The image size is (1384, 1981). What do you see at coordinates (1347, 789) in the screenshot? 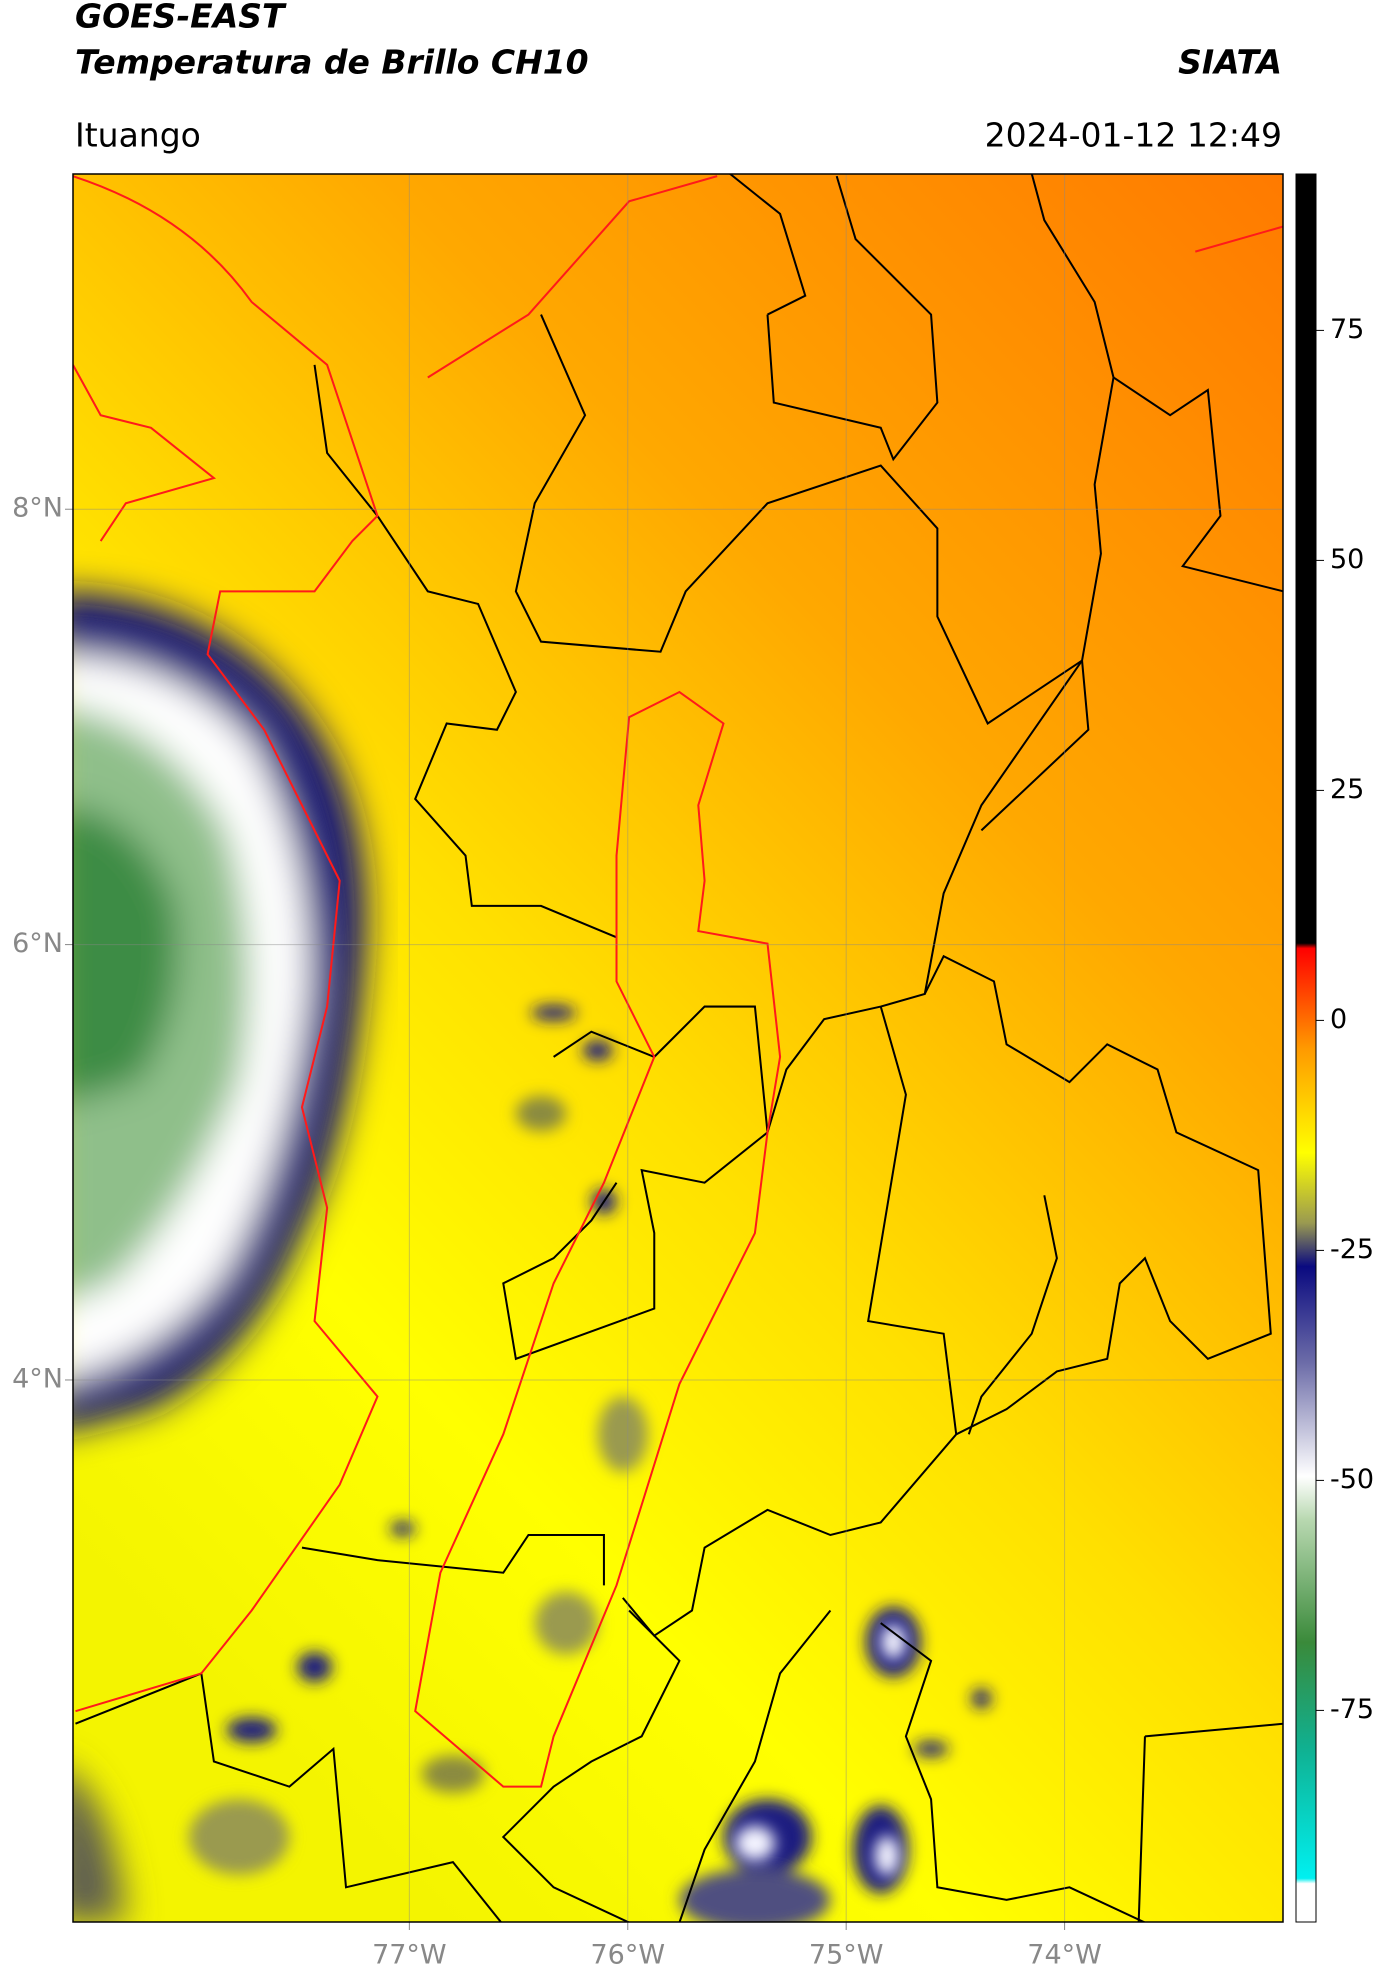
I see `colorbar-tick-label: 25` at bounding box center [1347, 789].